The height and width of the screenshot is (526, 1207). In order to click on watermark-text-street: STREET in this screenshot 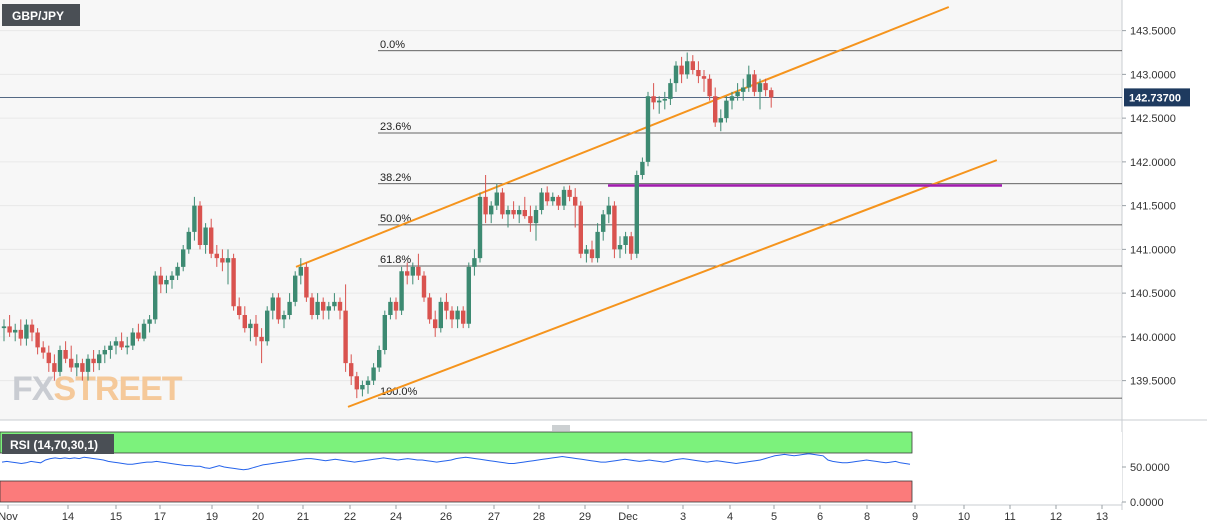, I will do `click(117, 389)`.